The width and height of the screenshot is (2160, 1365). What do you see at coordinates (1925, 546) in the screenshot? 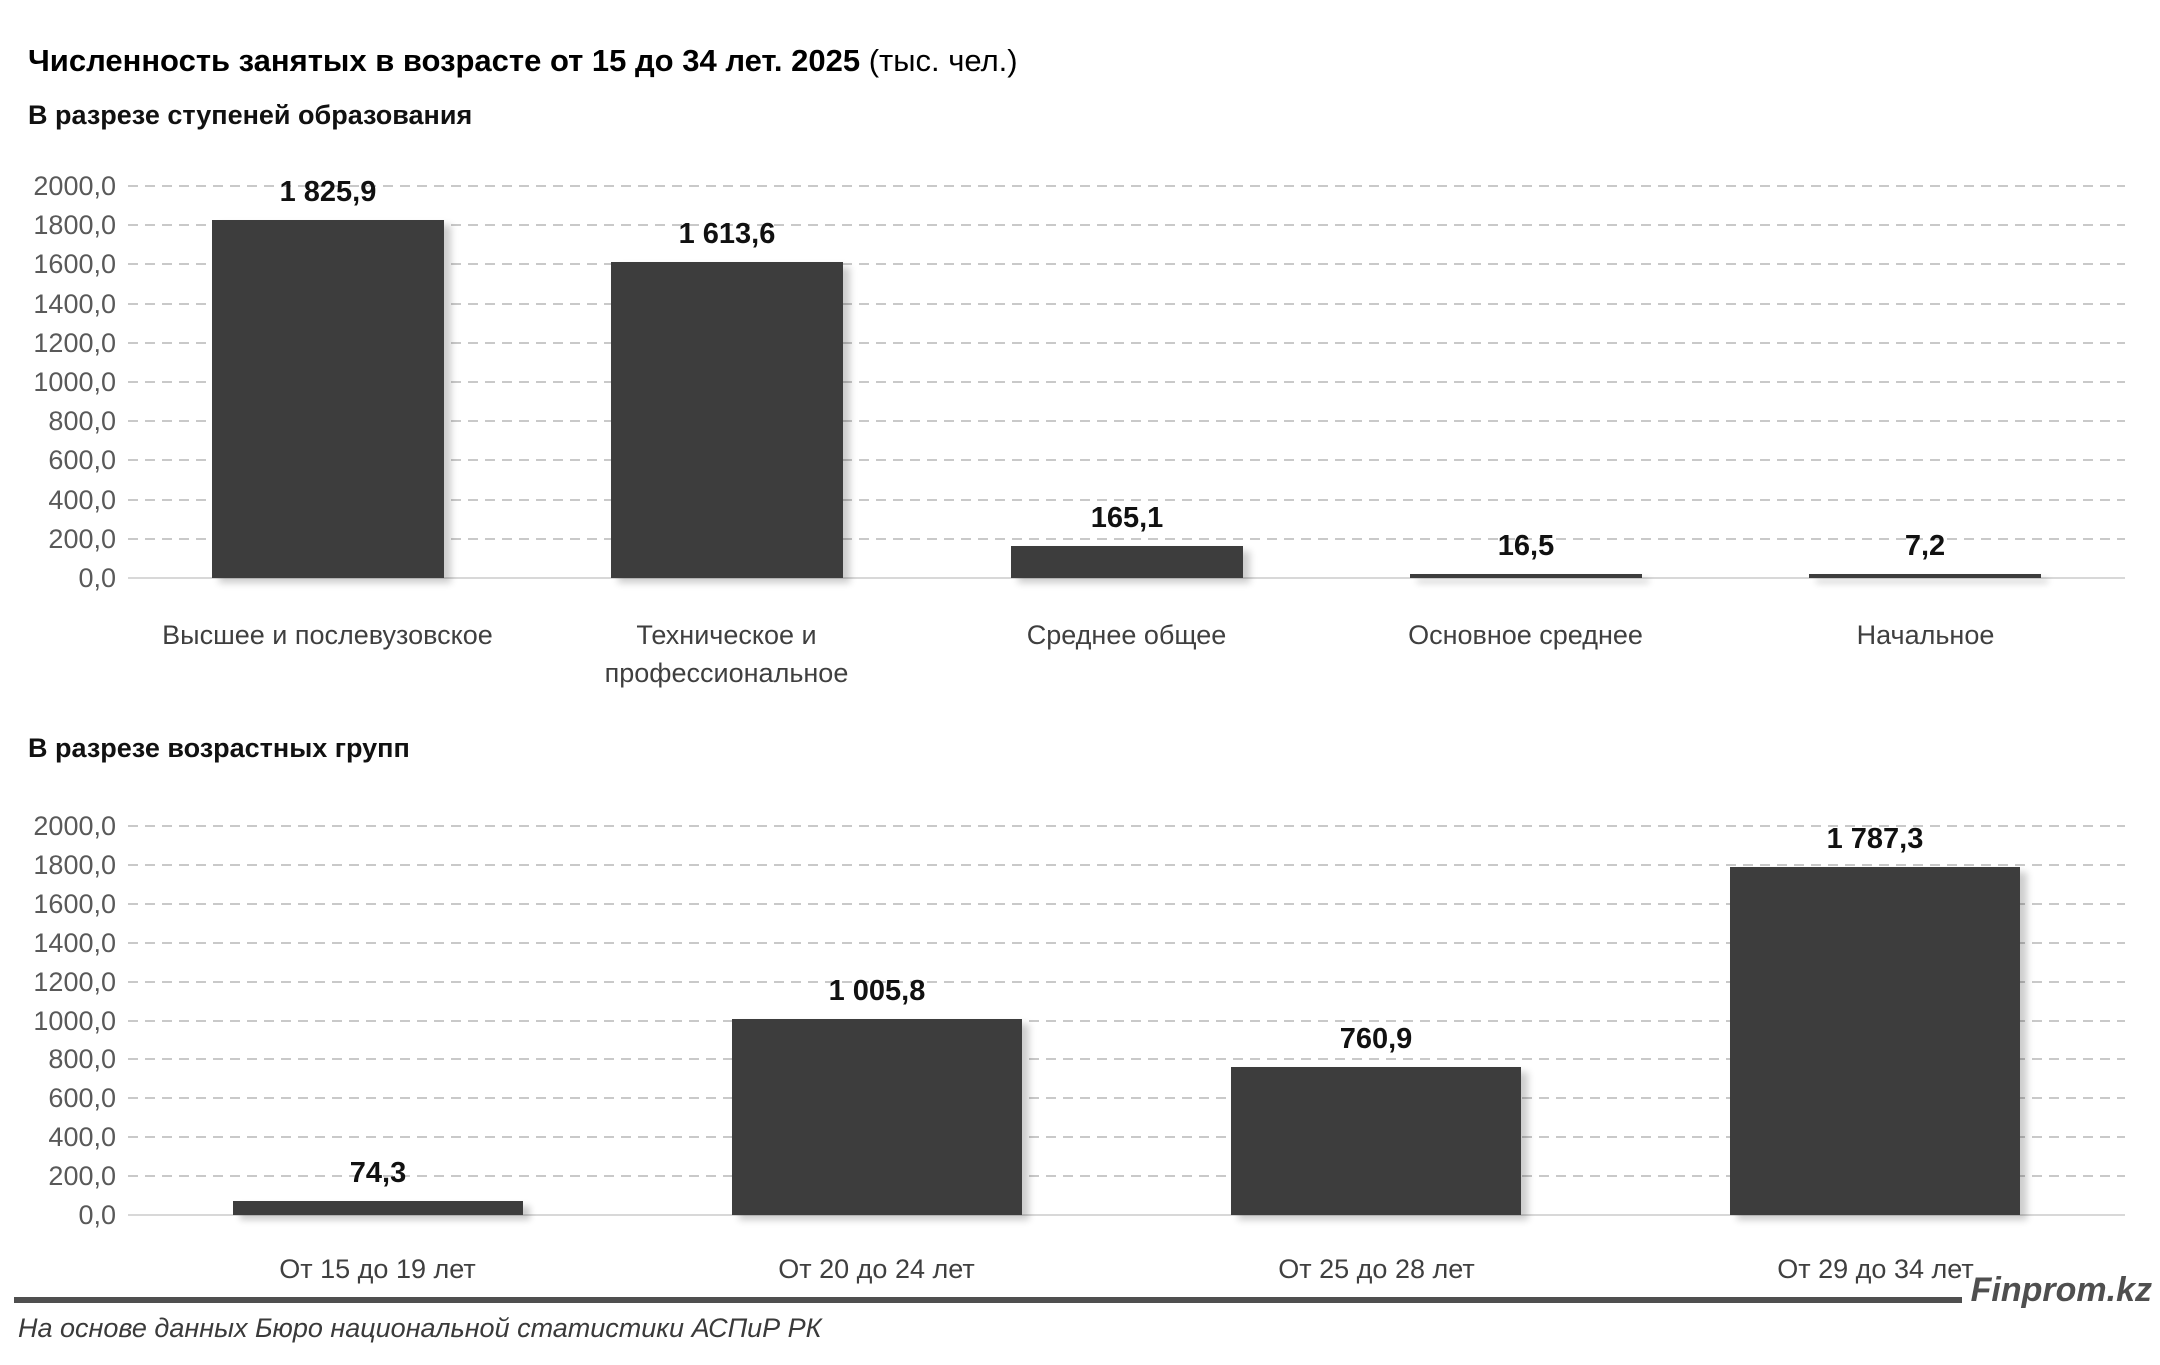
I see `bar-value-label: 7,2` at bounding box center [1925, 546].